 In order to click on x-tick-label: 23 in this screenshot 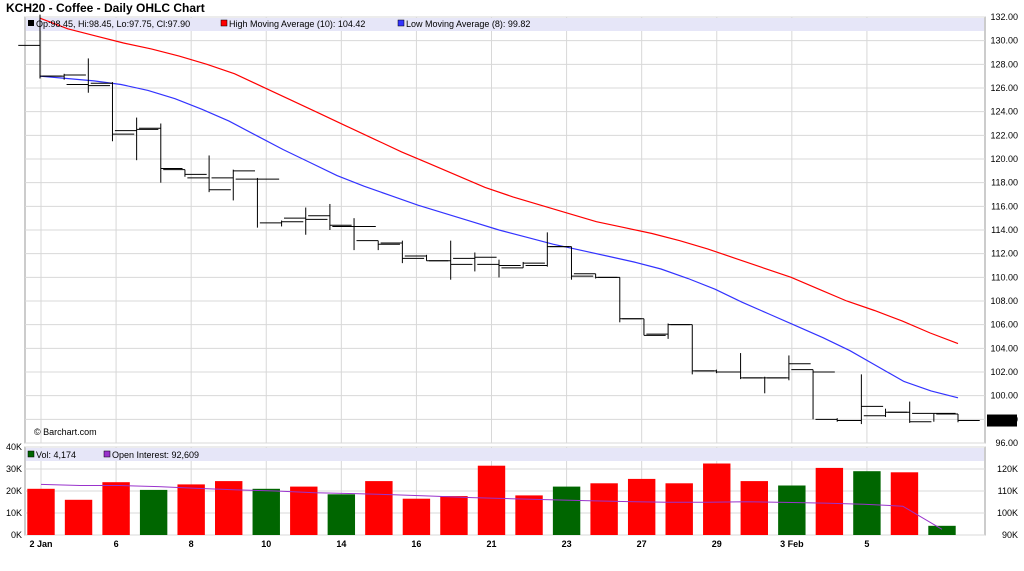, I will do `click(567, 544)`.